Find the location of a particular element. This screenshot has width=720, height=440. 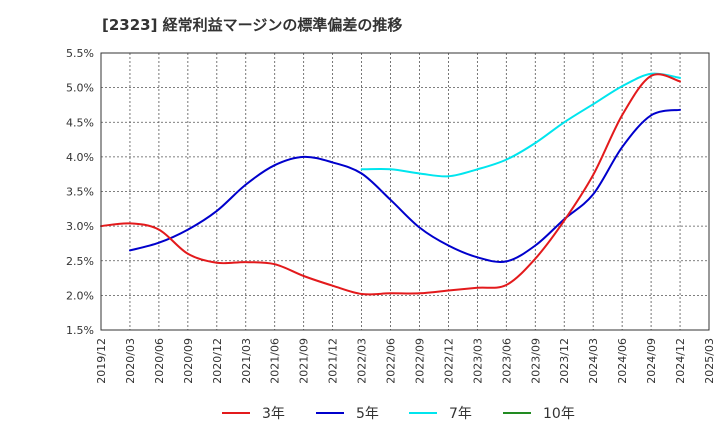

x-tick-label: 2024/09 is located at coordinates (651, 361).